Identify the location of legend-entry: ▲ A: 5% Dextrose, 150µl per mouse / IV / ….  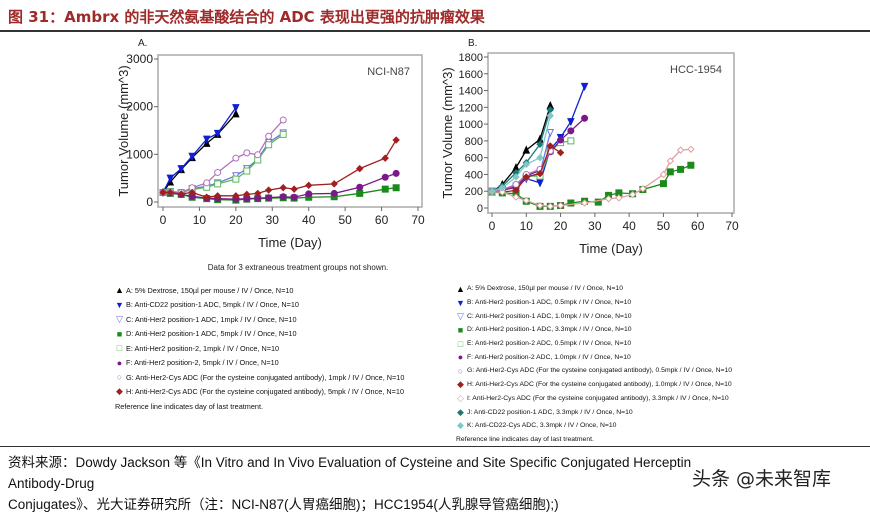
(259, 290).